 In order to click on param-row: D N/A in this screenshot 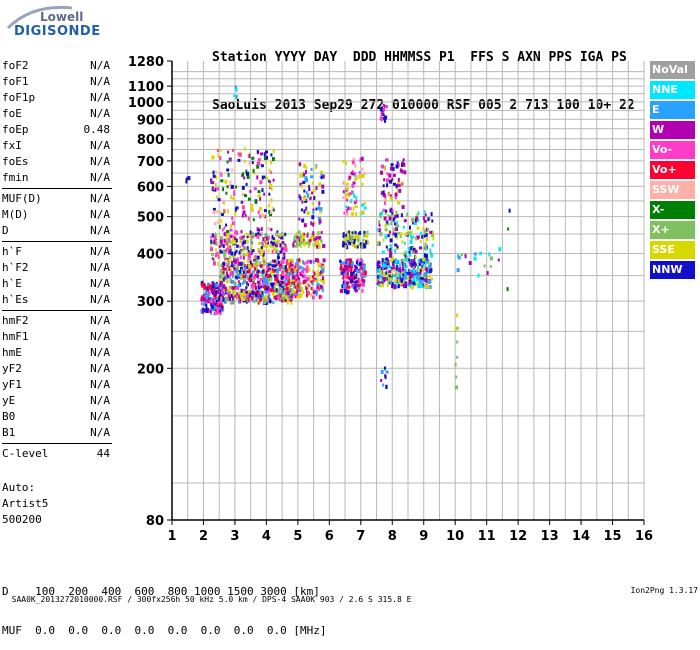, I will do `click(56, 231)`.